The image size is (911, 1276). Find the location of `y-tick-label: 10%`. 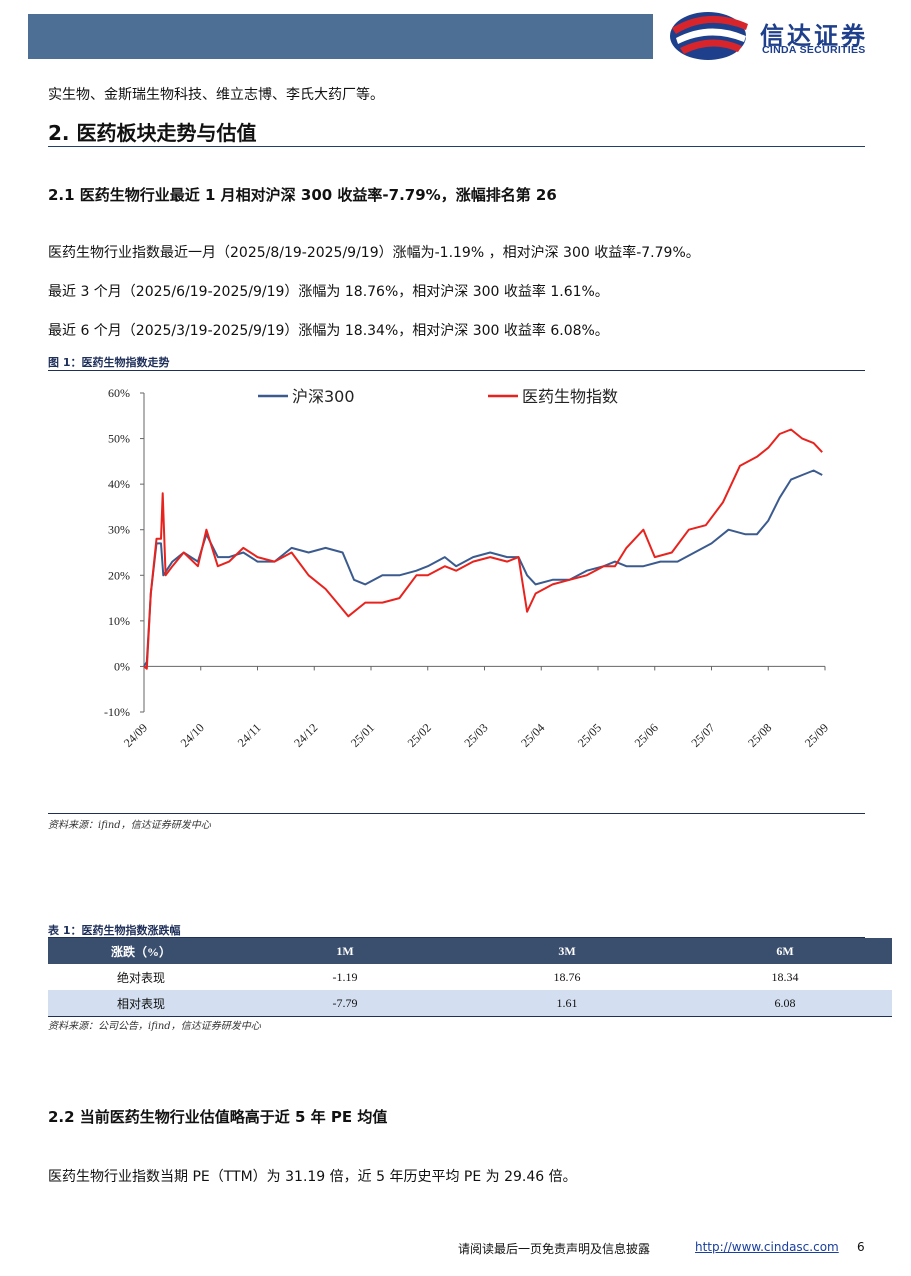

y-tick-label: 10% is located at coordinates (119, 621).